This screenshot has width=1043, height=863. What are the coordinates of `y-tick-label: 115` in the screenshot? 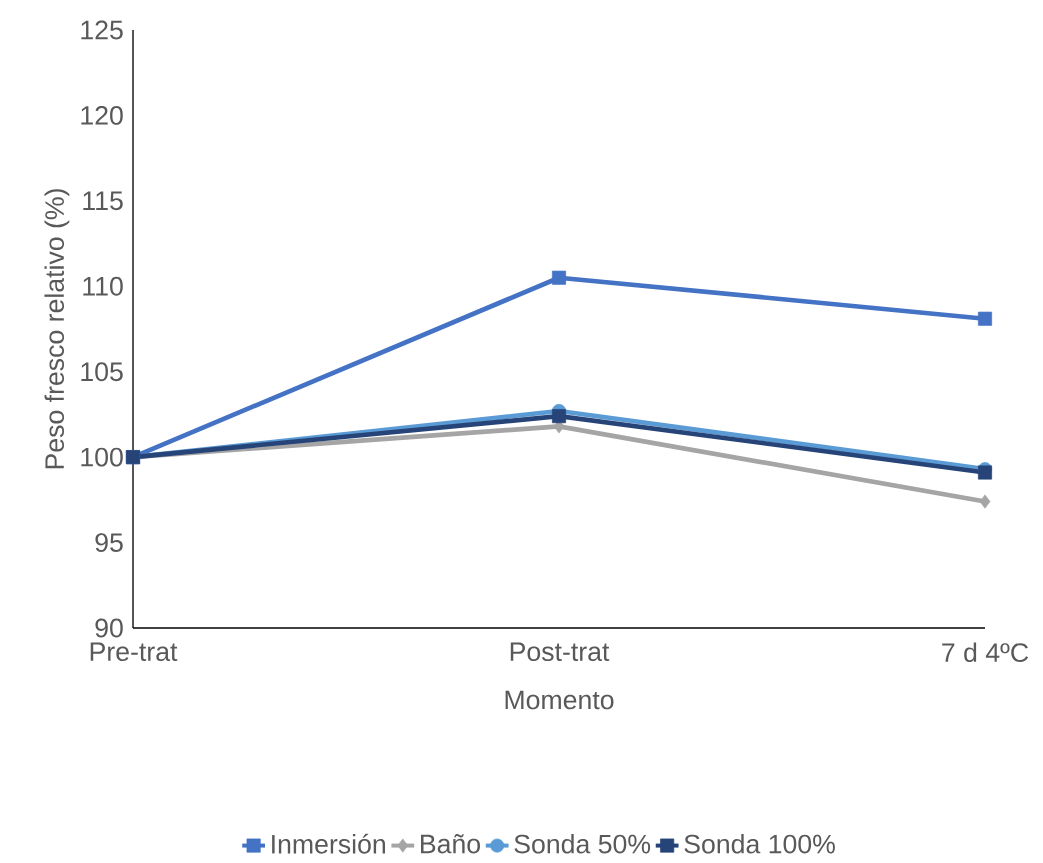 It's located at (103, 201).